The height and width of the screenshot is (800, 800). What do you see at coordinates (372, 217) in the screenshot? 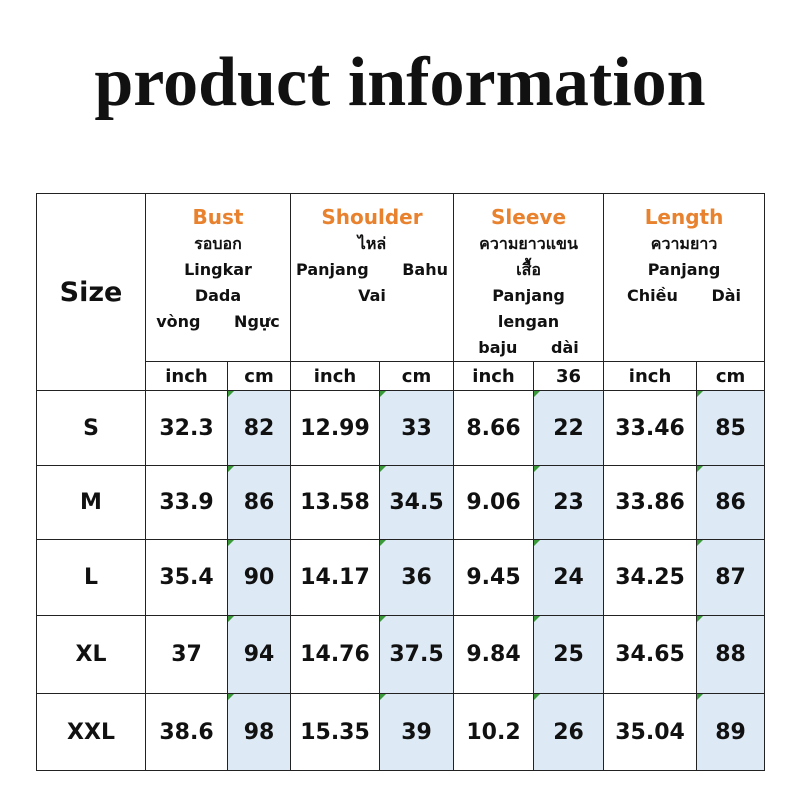
I see `group-name: Shoulder` at bounding box center [372, 217].